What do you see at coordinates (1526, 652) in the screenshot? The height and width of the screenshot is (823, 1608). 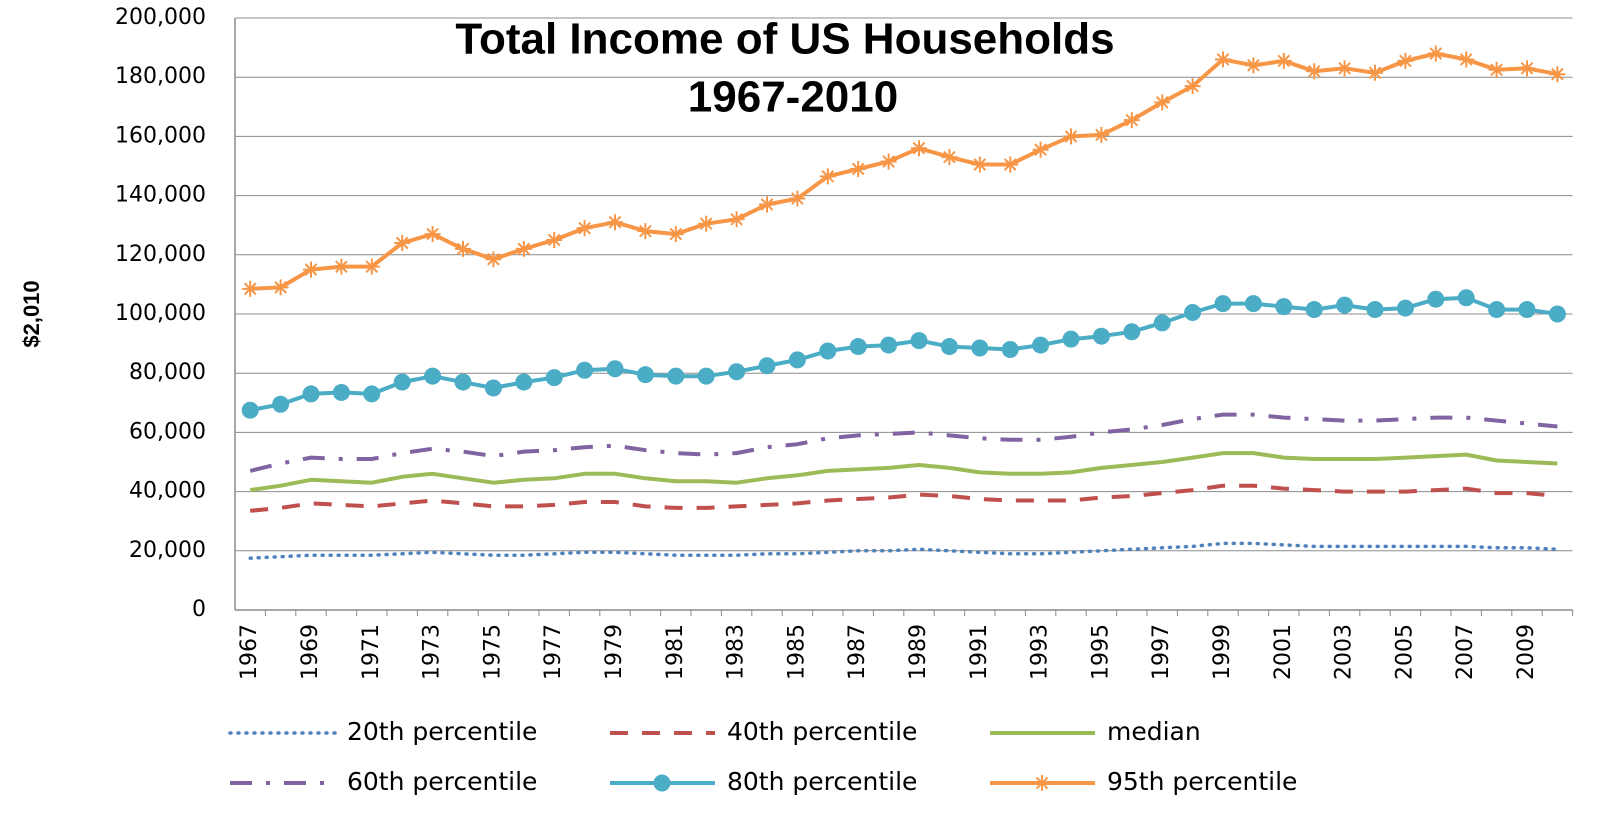 I see `x-tick-label: 2009` at bounding box center [1526, 652].